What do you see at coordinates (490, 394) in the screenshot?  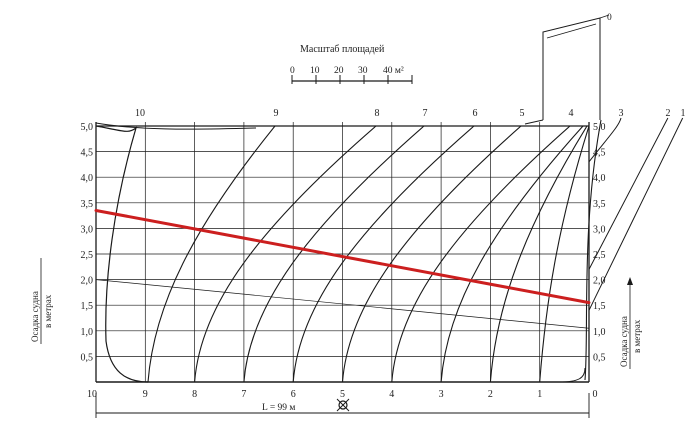 I see `station-bottom-label: 2` at bounding box center [490, 394].